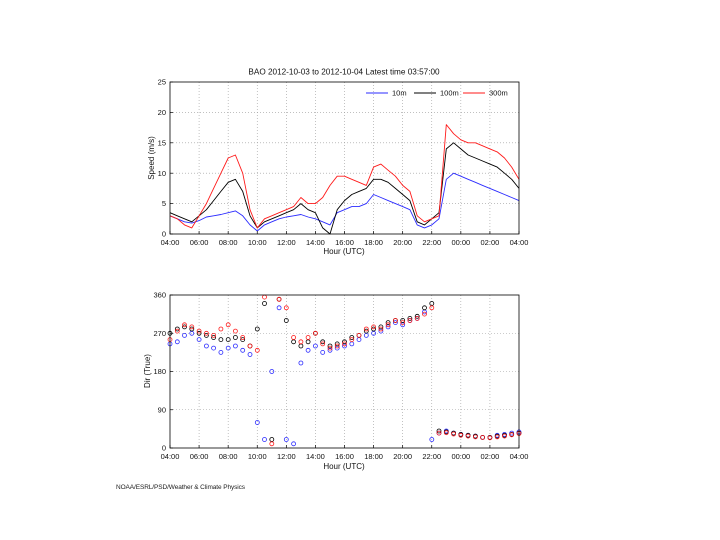 The width and height of the screenshot is (720, 540). I want to click on y-tick-label: 10, so click(162, 173).